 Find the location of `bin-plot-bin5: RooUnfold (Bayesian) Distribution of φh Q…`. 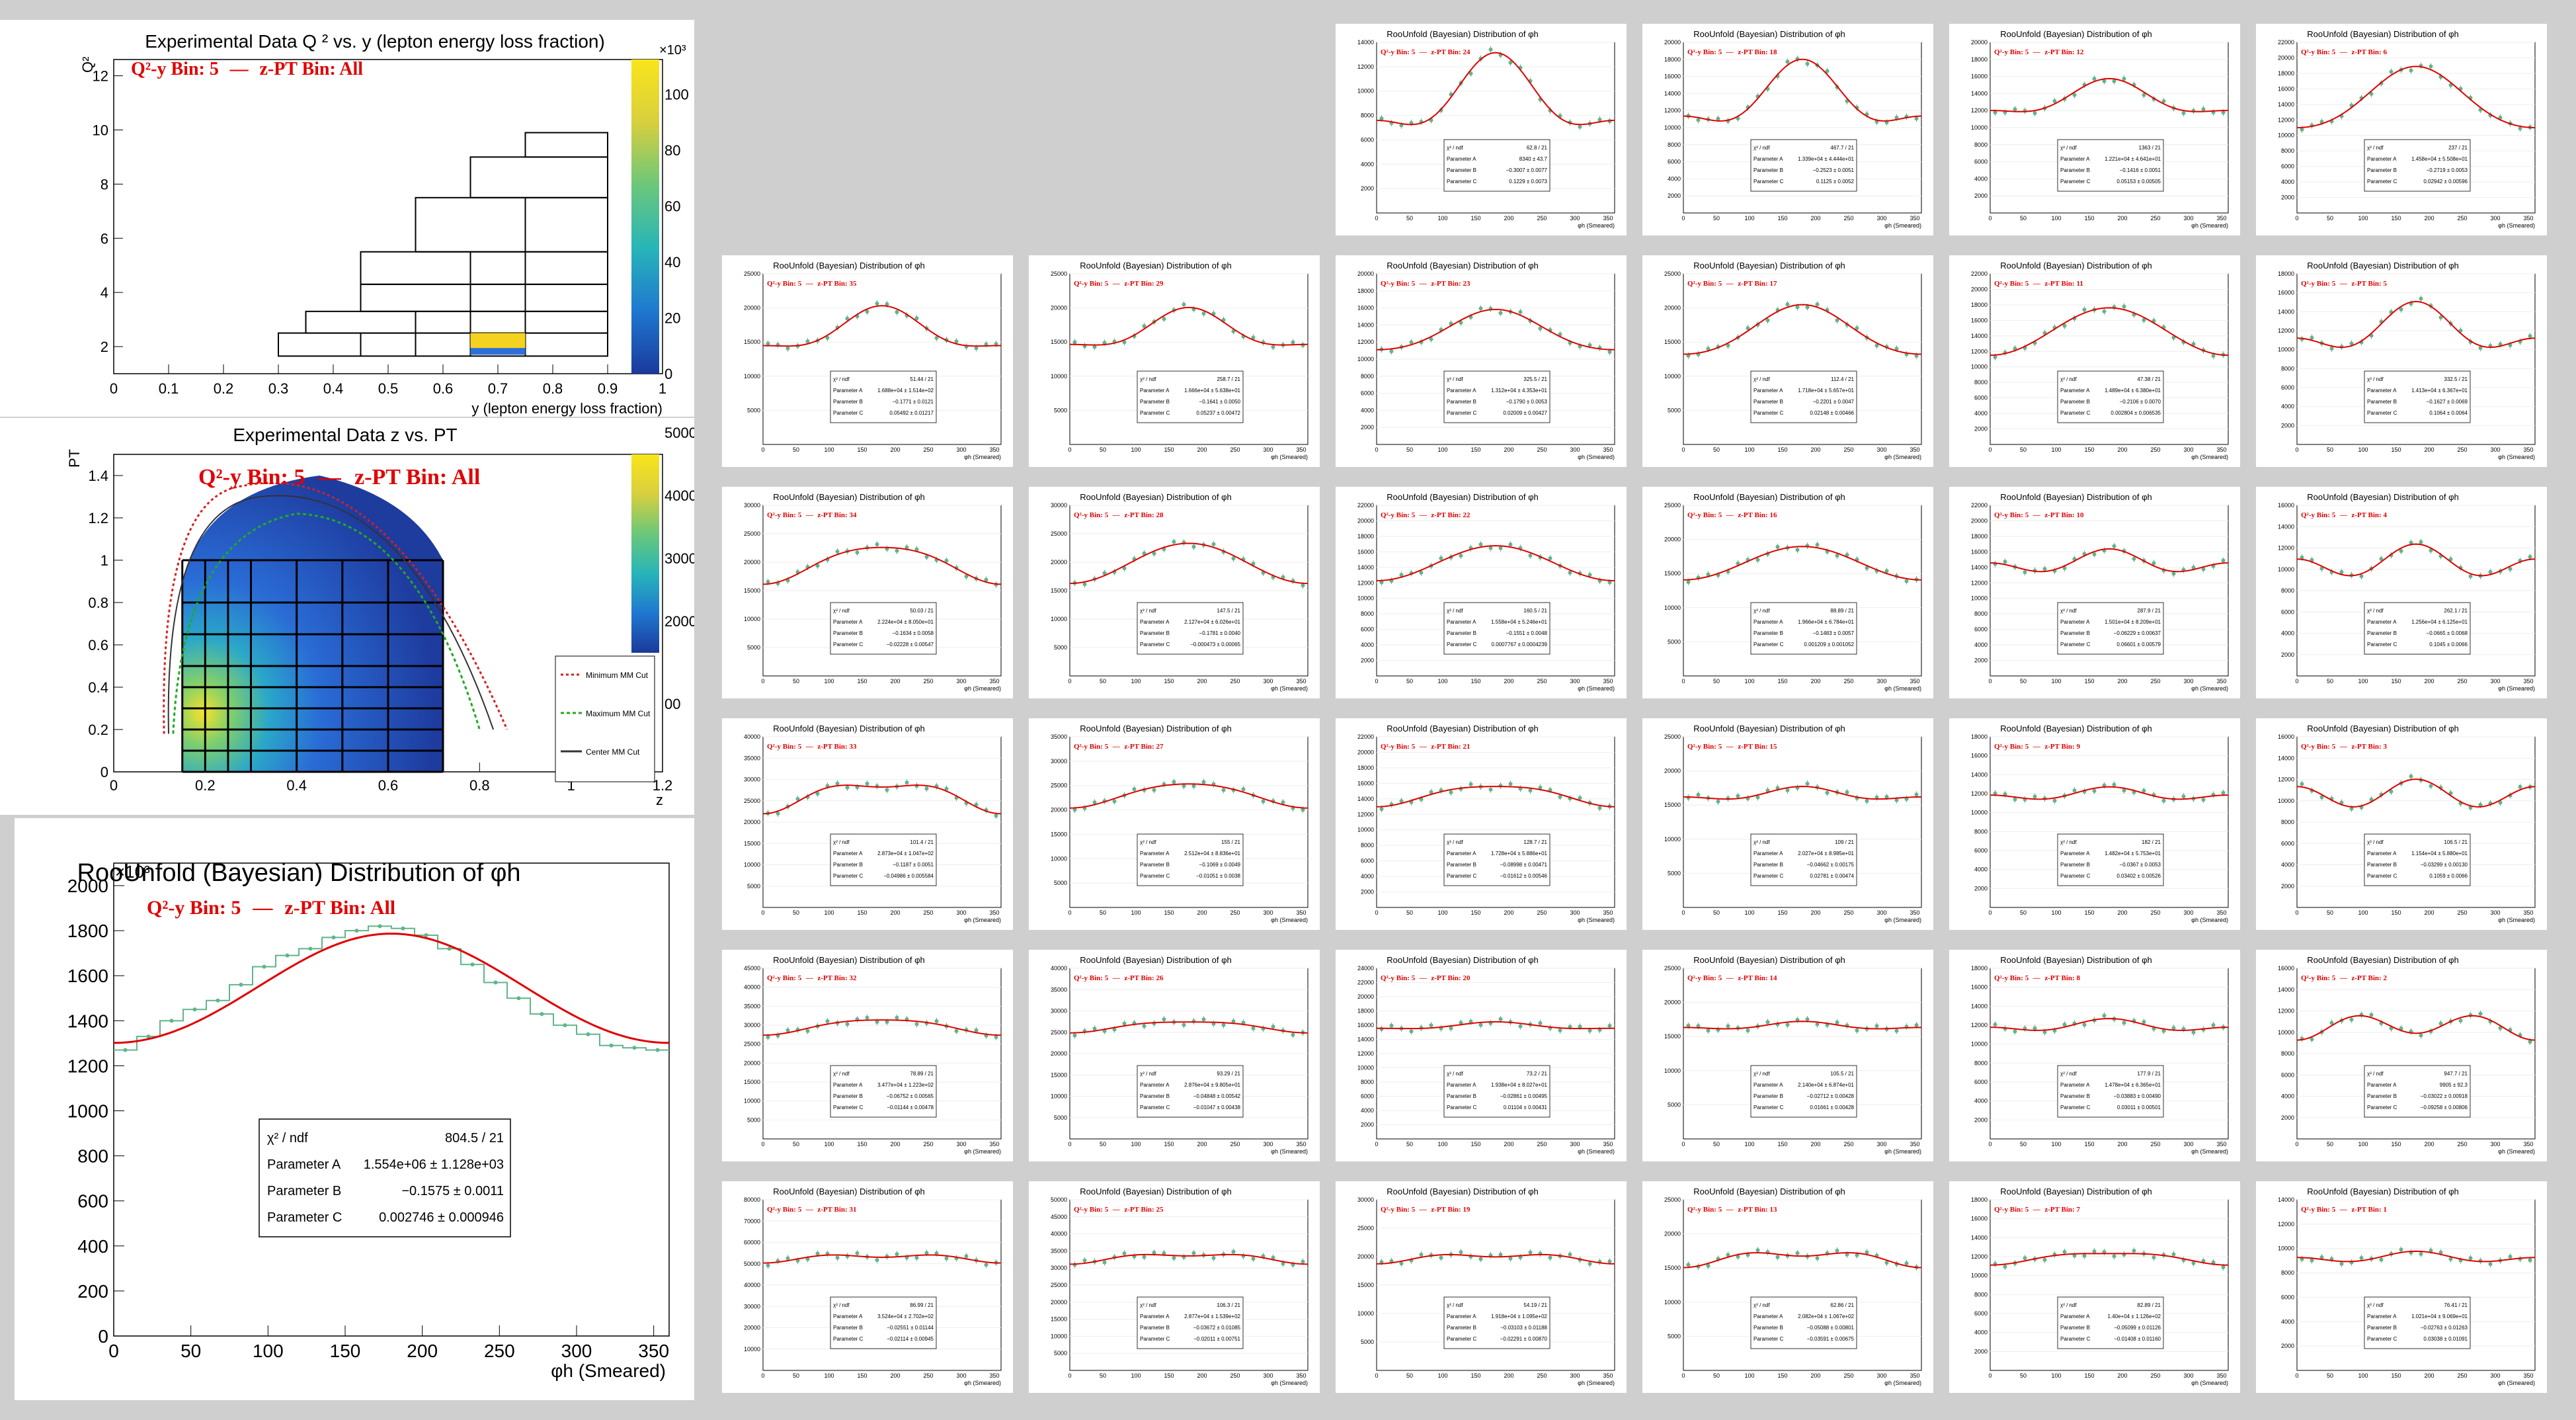

bin-plot-bin5: RooUnfold (Bayesian) Distribution of φh Q… is located at coordinates (2407, 361).